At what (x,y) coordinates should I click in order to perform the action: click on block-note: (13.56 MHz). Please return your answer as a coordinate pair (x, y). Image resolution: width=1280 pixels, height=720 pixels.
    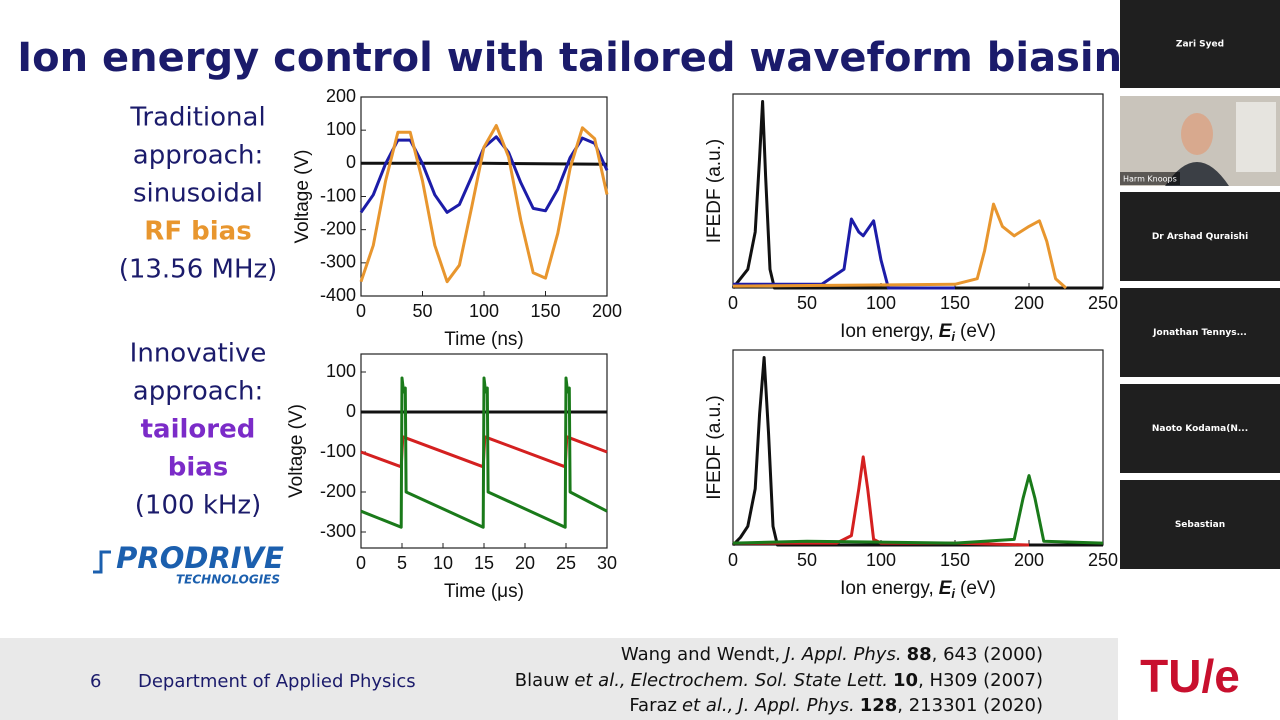
    Looking at the image, I should click on (198, 270).